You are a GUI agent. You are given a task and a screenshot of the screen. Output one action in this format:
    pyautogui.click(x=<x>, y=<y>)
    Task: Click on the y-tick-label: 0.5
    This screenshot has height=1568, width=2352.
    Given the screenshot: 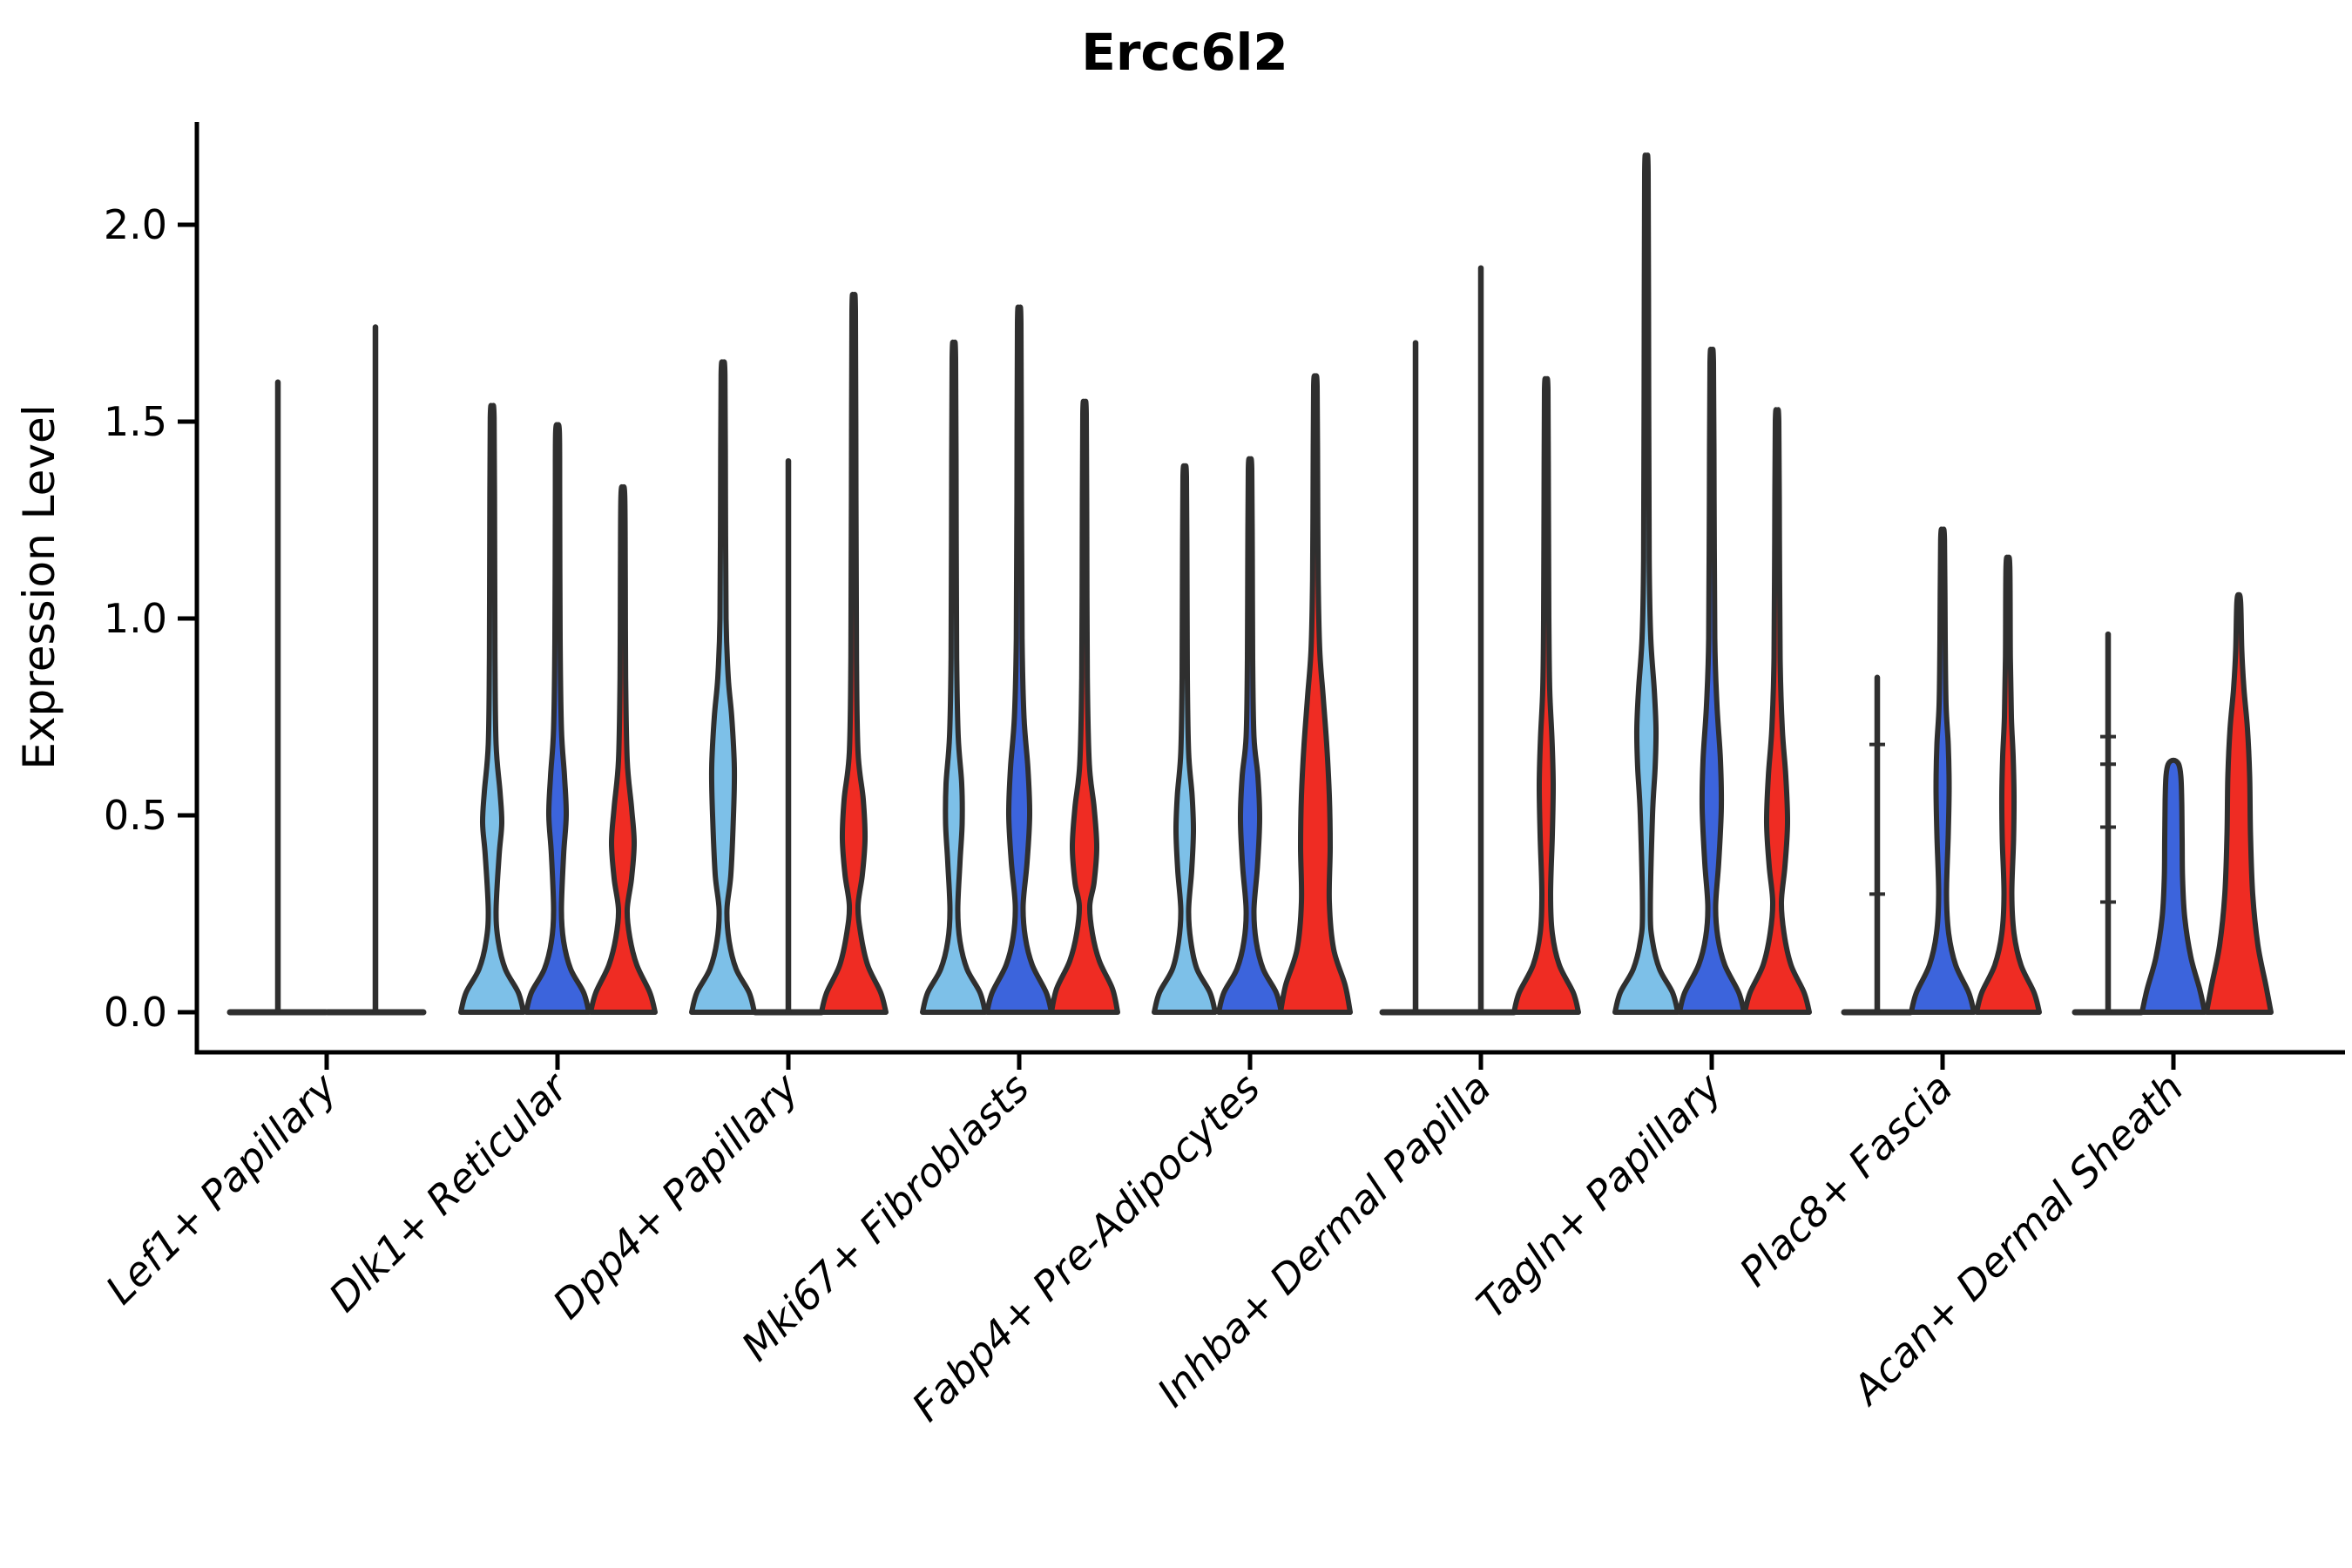 What is the action you would take?
    pyautogui.click(x=135, y=815)
    